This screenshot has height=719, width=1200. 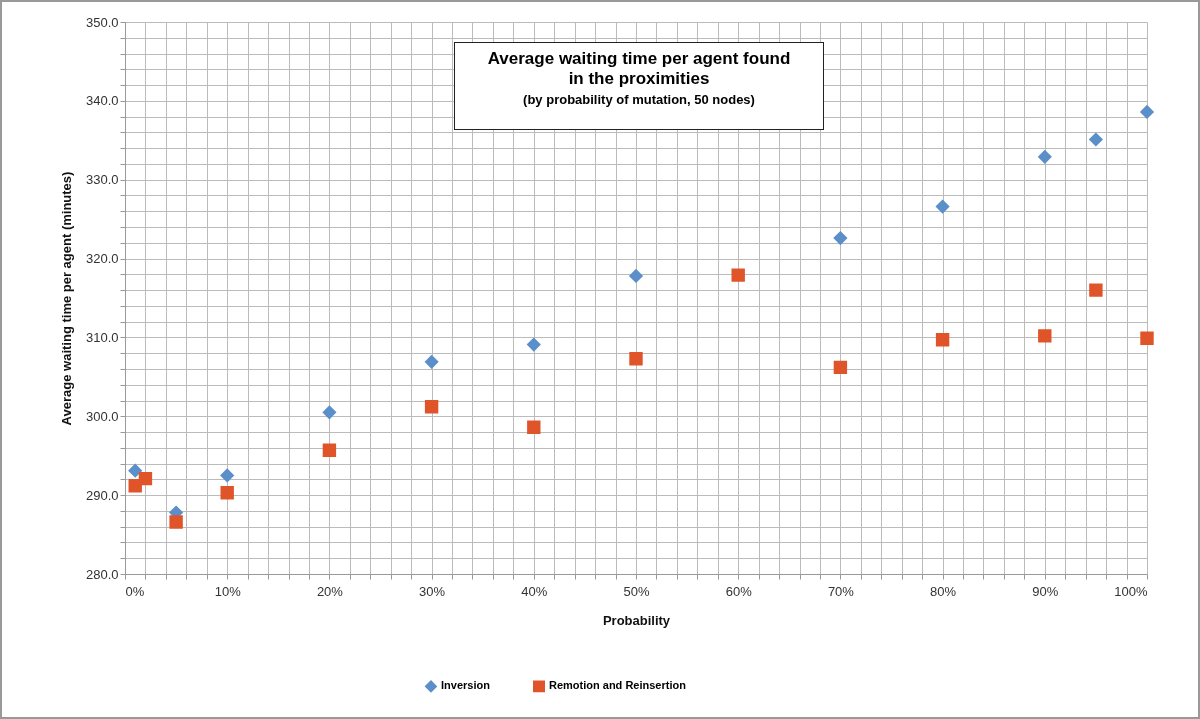 What do you see at coordinates (66, 298) in the screenshot?
I see `y-axis-title: Average waiting time per agent (minutes)` at bounding box center [66, 298].